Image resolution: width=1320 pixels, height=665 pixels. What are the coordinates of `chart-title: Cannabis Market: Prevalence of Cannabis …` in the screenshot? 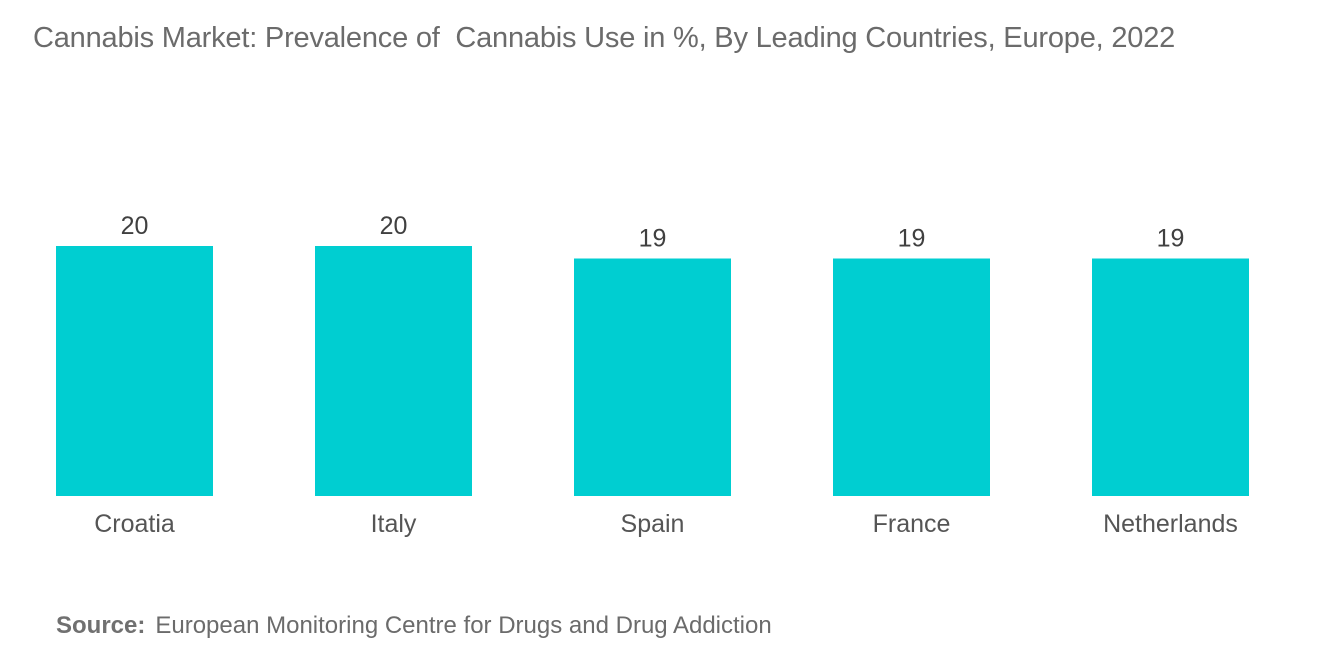 It's located at (604, 38).